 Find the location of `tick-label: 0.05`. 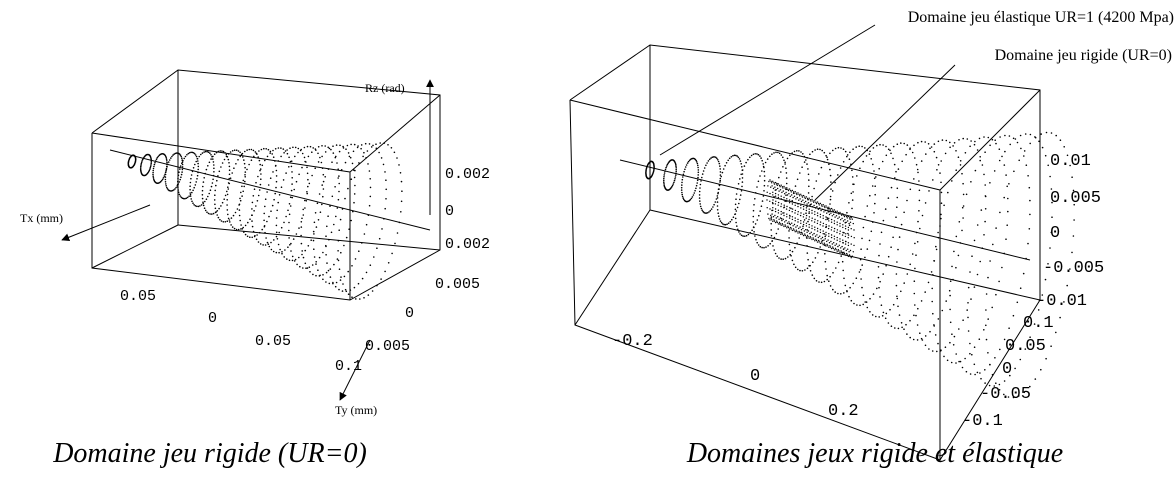

tick-label: 0.05 is located at coordinates (138, 296).